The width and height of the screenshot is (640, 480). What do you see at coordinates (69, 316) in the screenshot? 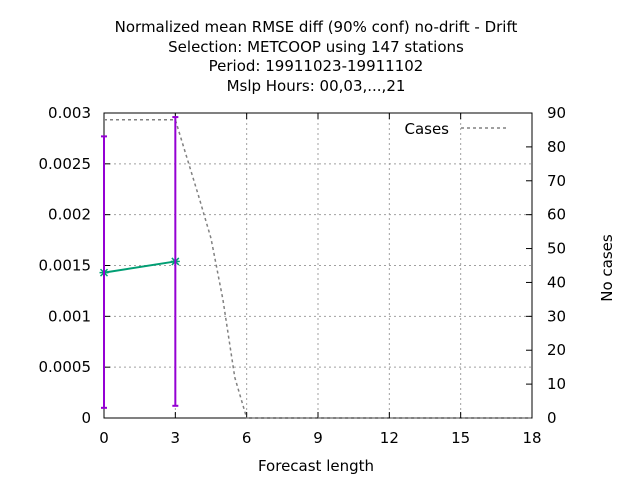
I see `y-tick-label: 0.001` at bounding box center [69, 316].